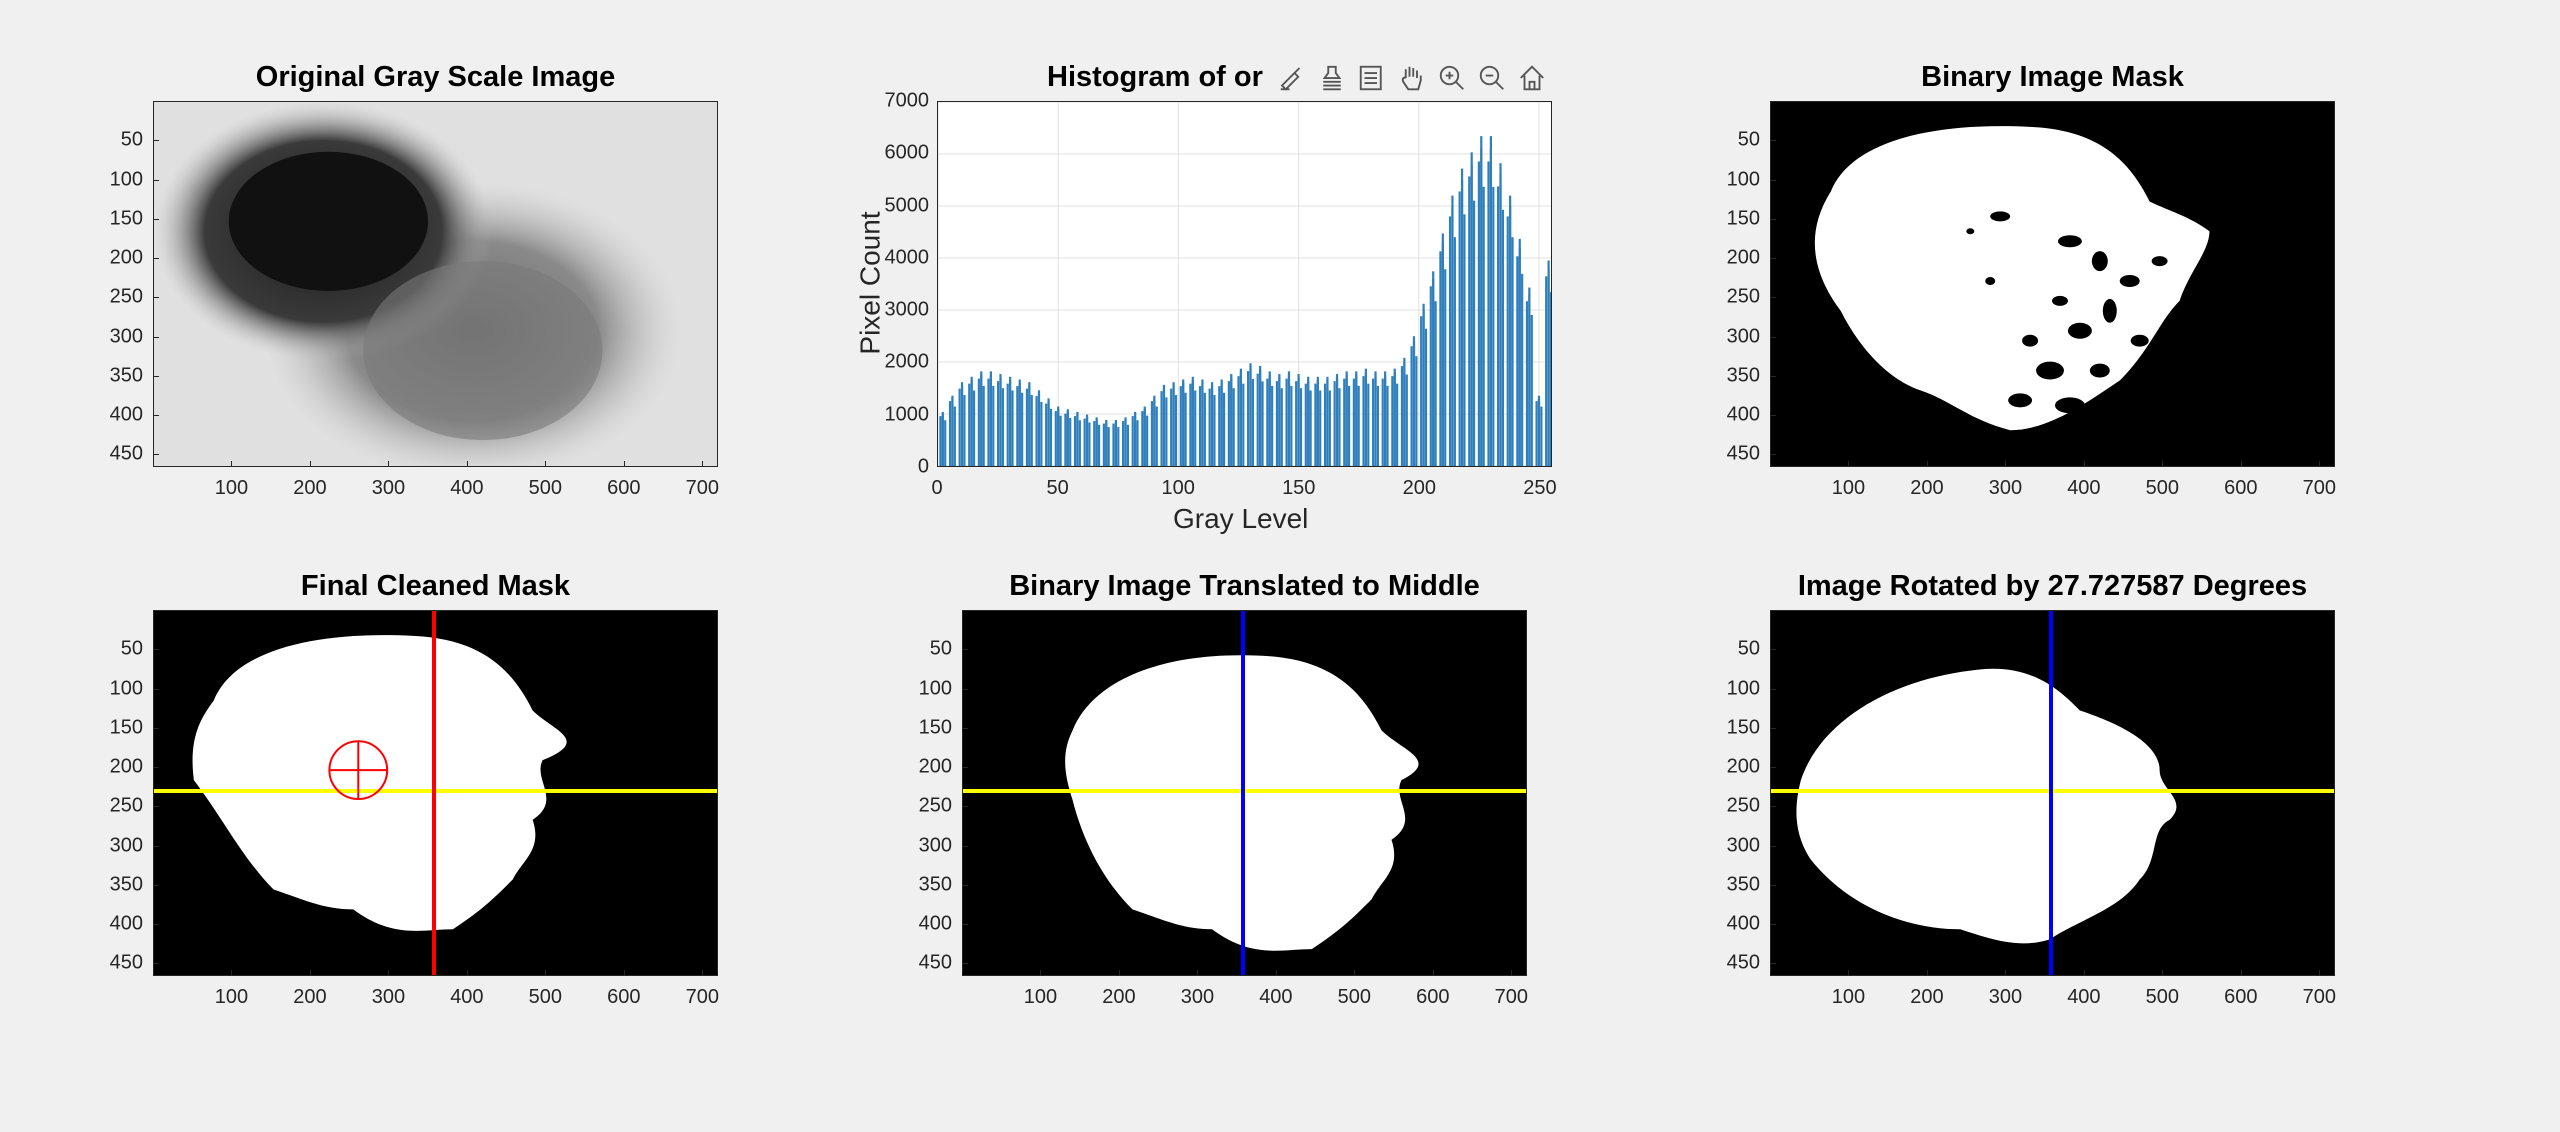 The height and width of the screenshot is (1132, 2560). What do you see at coordinates (907, 100) in the screenshot?
I see `y-tick-label: 7000` at bounding box center [907, 100].